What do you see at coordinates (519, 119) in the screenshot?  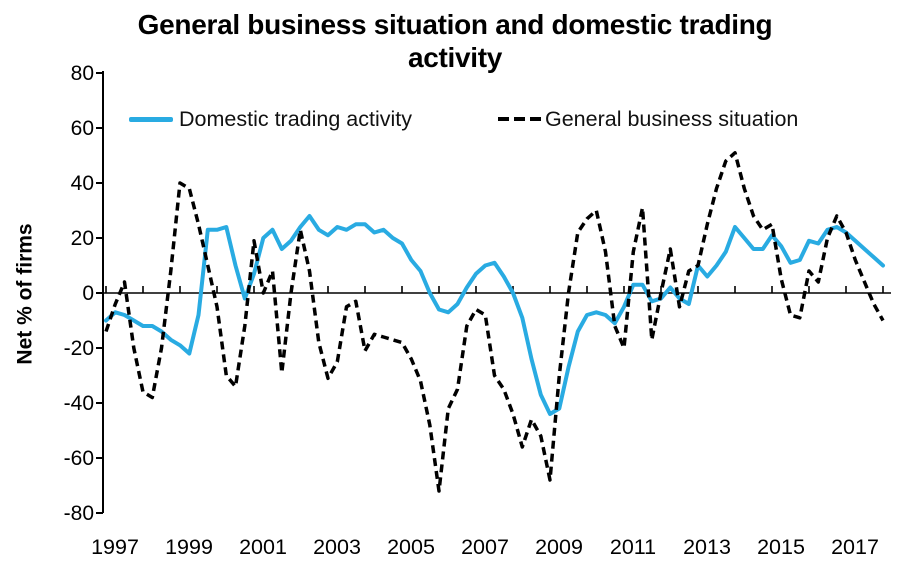 I see `legend-swatch-dashed-line` at bounding box center [519, 119].